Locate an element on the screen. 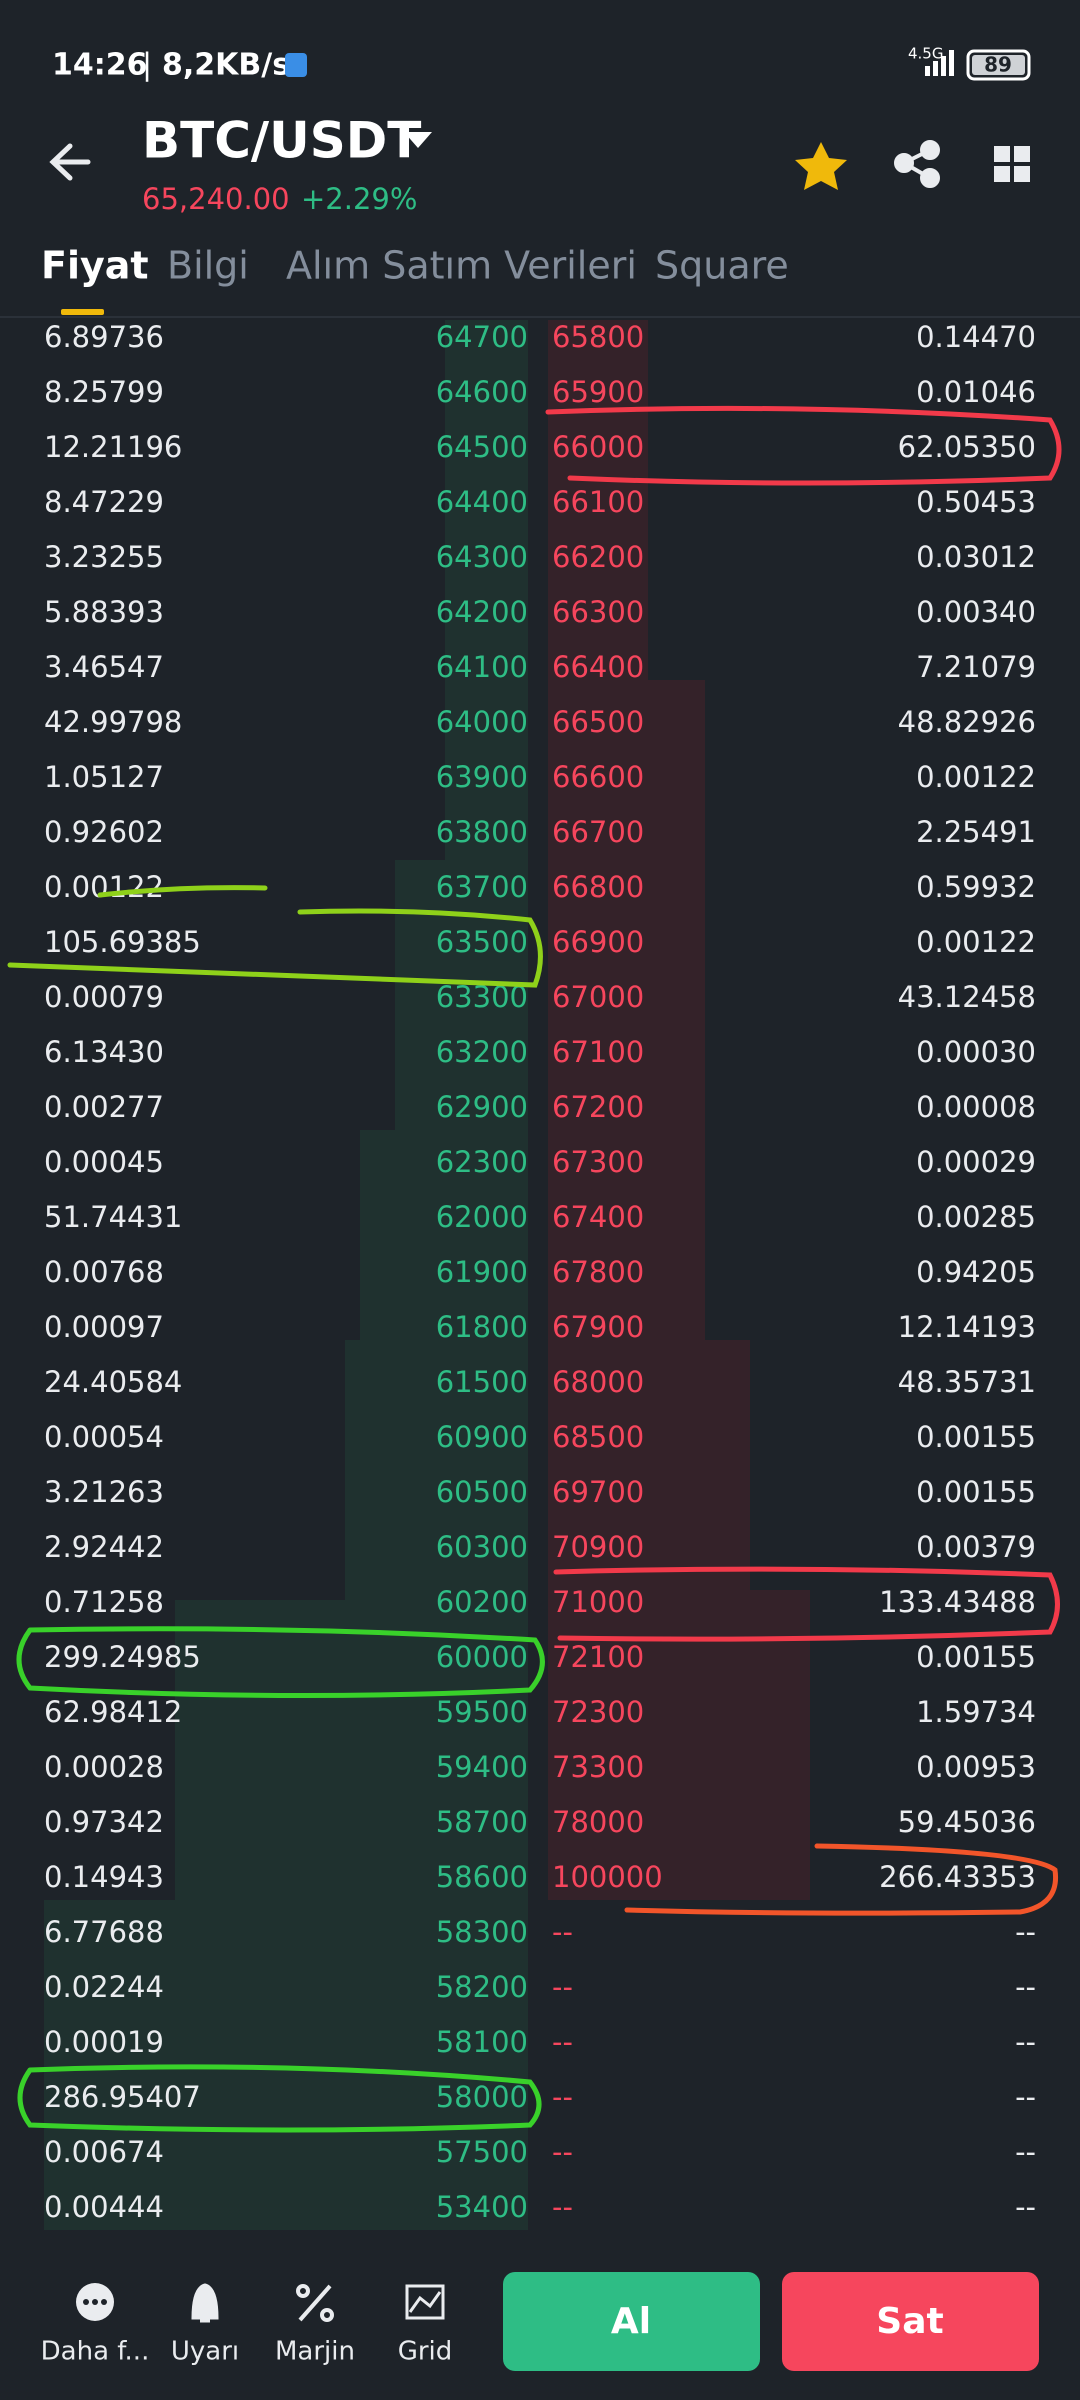  status-icon is located at coordinates (296, 65).